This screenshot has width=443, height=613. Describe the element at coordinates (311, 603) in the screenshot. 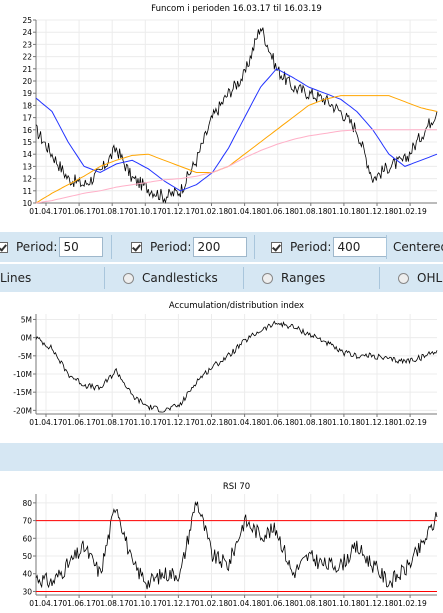

I see `rsi-chart-xtick-label: 01.08.18` at that location.